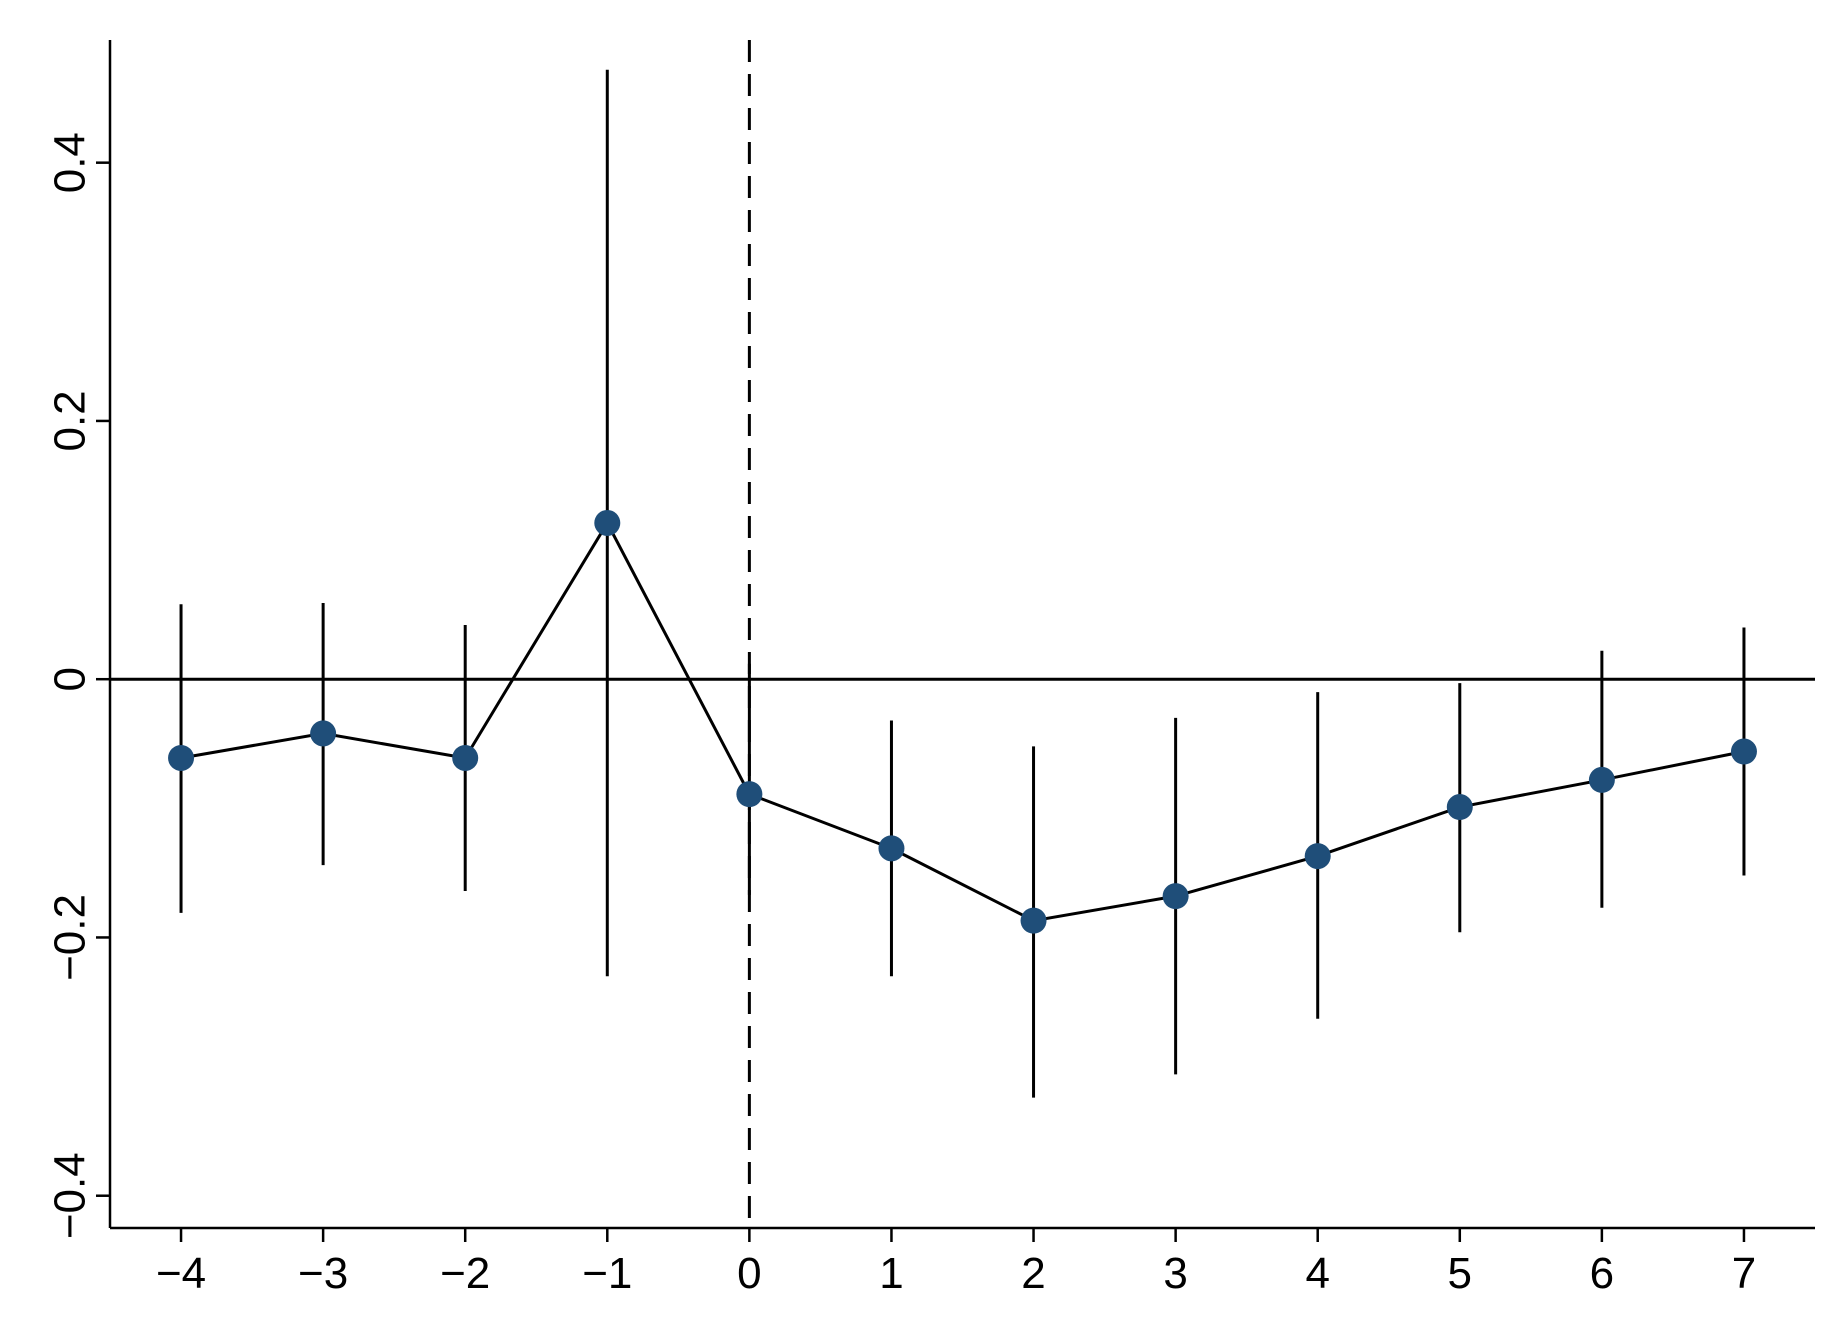 The image size is (1843, 1343). Describe the element at coordinates (323, 1273) in the screenshot. I see `x-tick-label: −3` at that location.